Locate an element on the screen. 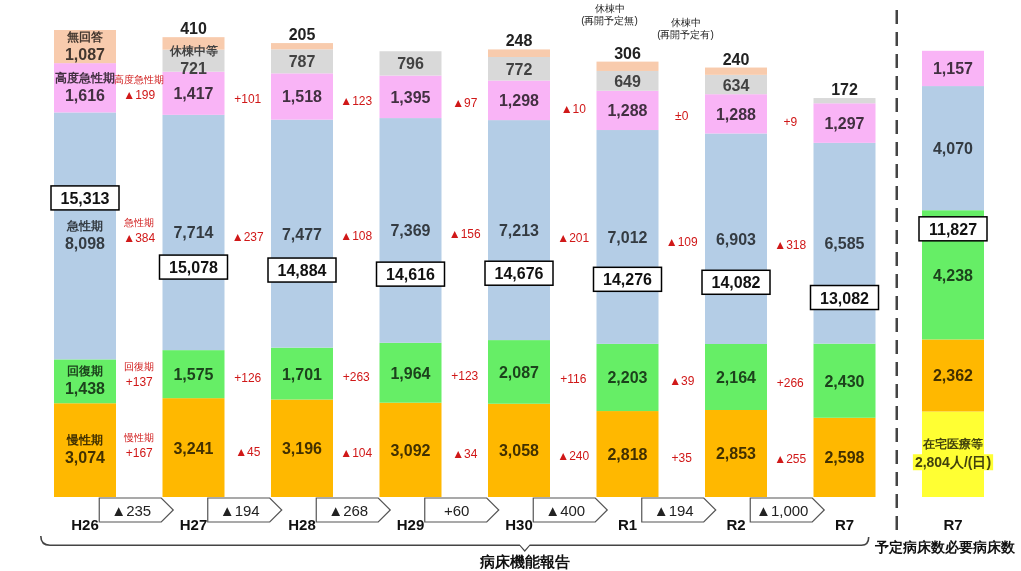 Image resolution: width=1021 pixels, height=571 pixels. data-label: 1,575 is located at coordinates (193, 375).